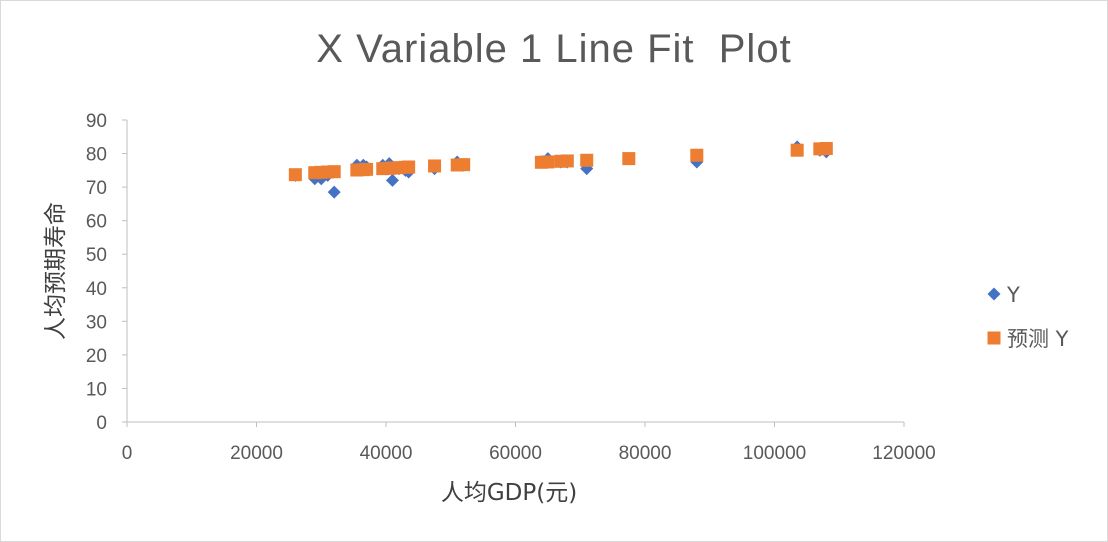 The width and height of the screenshot is (1108, 542). Describe the element at coordinates (96, 389) in the screenshot. I see `y-tick-label: 10` at that location.